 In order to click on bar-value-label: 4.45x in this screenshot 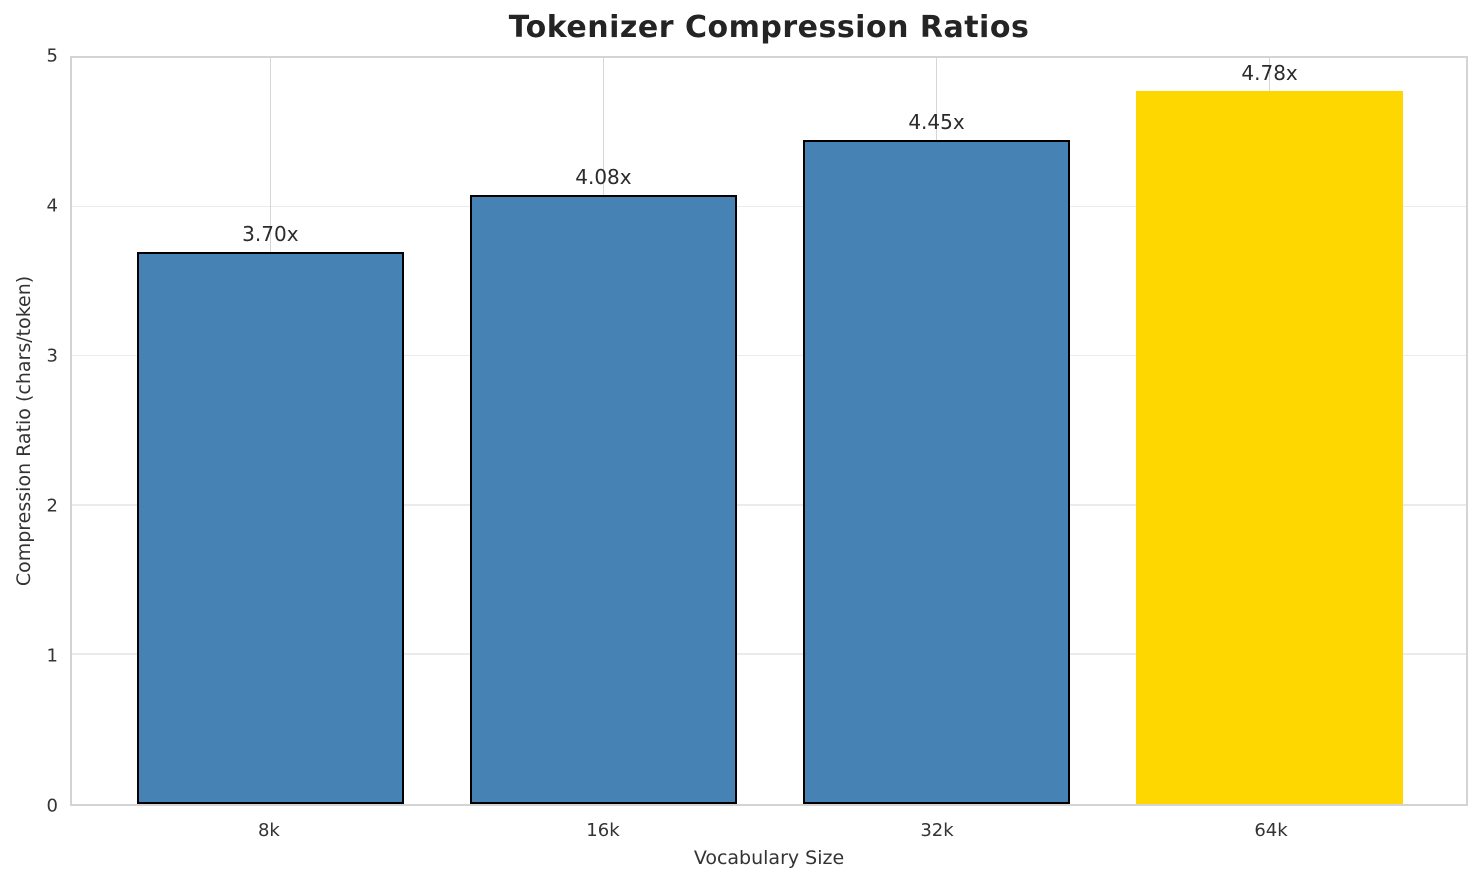, I will do `click(936, 122)`.